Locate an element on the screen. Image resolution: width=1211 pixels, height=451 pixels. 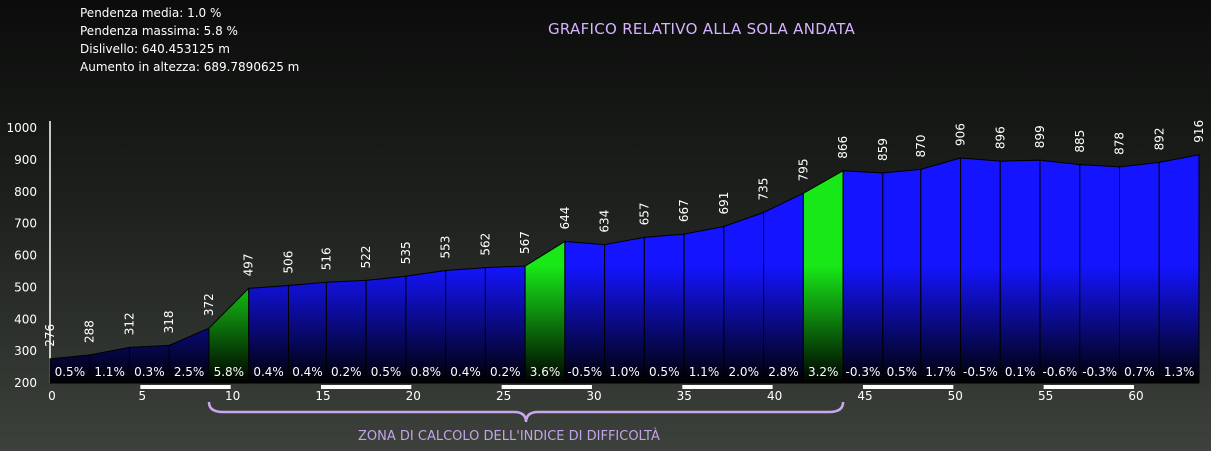
elevation-label: 899 is located at coordinates (1040, 136).